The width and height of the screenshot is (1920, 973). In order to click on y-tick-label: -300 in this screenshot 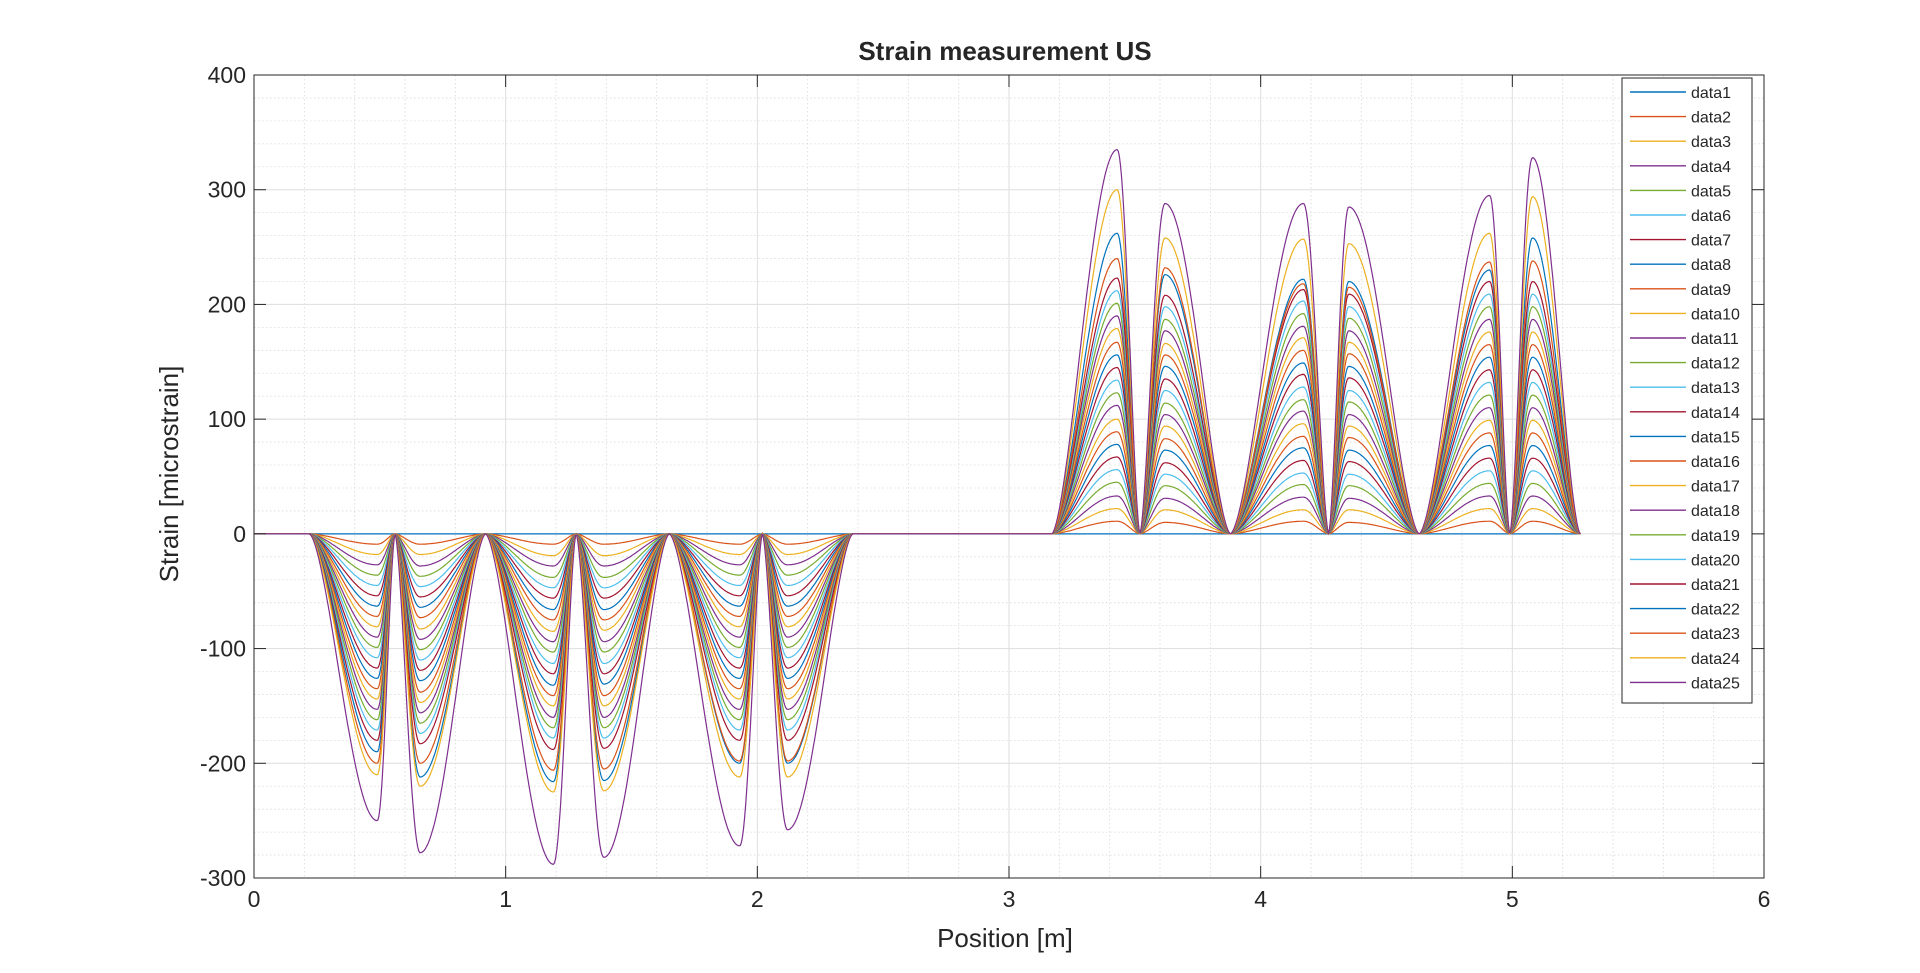, I will do `click(223, 878)`.